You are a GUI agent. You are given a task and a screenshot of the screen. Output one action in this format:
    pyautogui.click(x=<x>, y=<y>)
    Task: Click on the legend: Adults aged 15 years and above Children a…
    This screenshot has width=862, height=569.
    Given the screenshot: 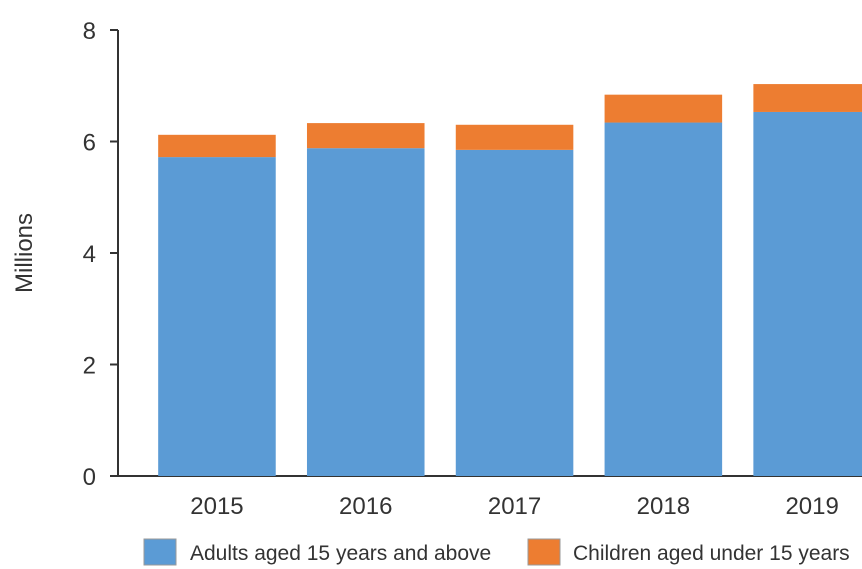 What is the action you would take?
    pyautogui.click(x=496, y=552)
    